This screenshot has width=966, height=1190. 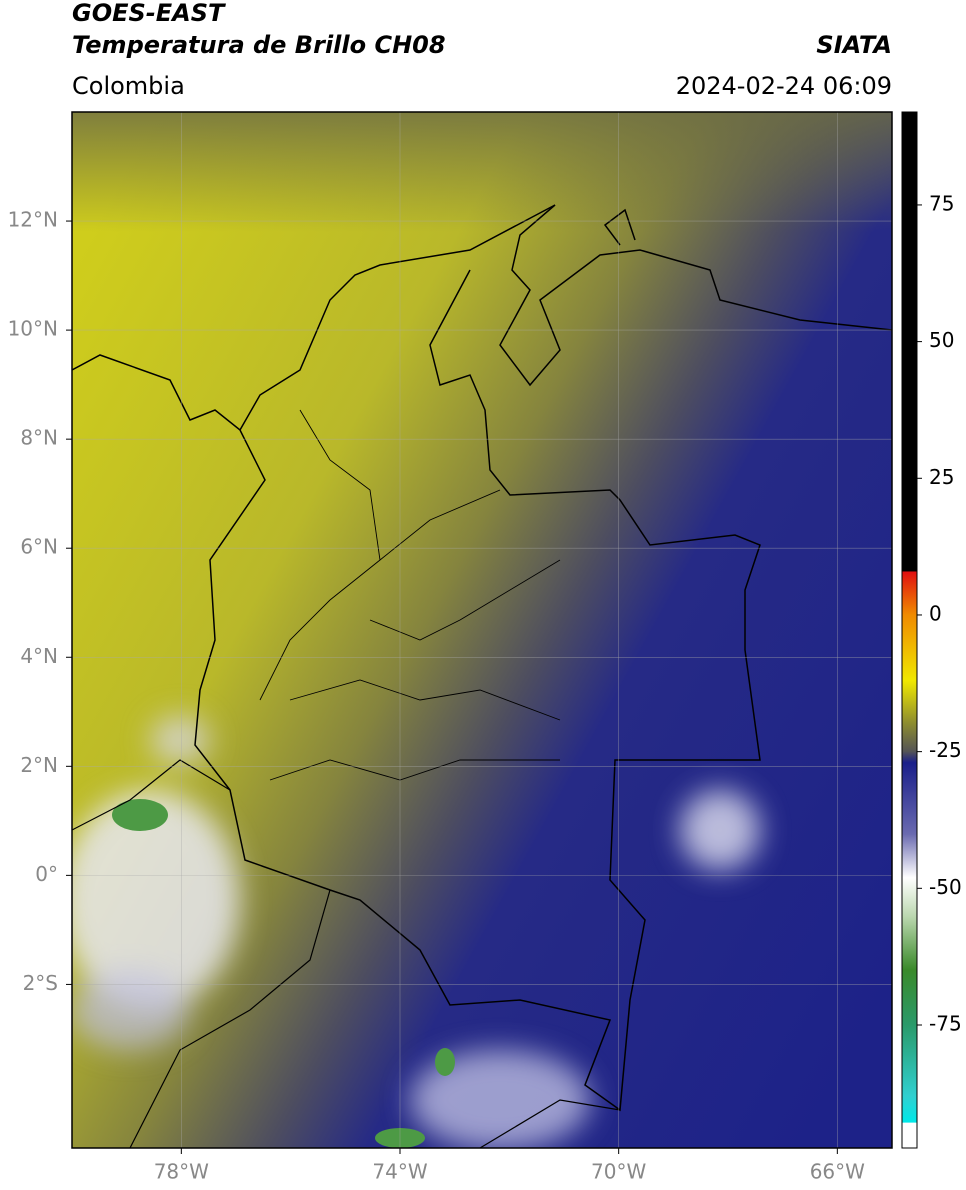 What do you see at coordinates (837, 1172) in the screenshot?
I see `x-tick-label: 66°W` at bounding box center [837, 1172].